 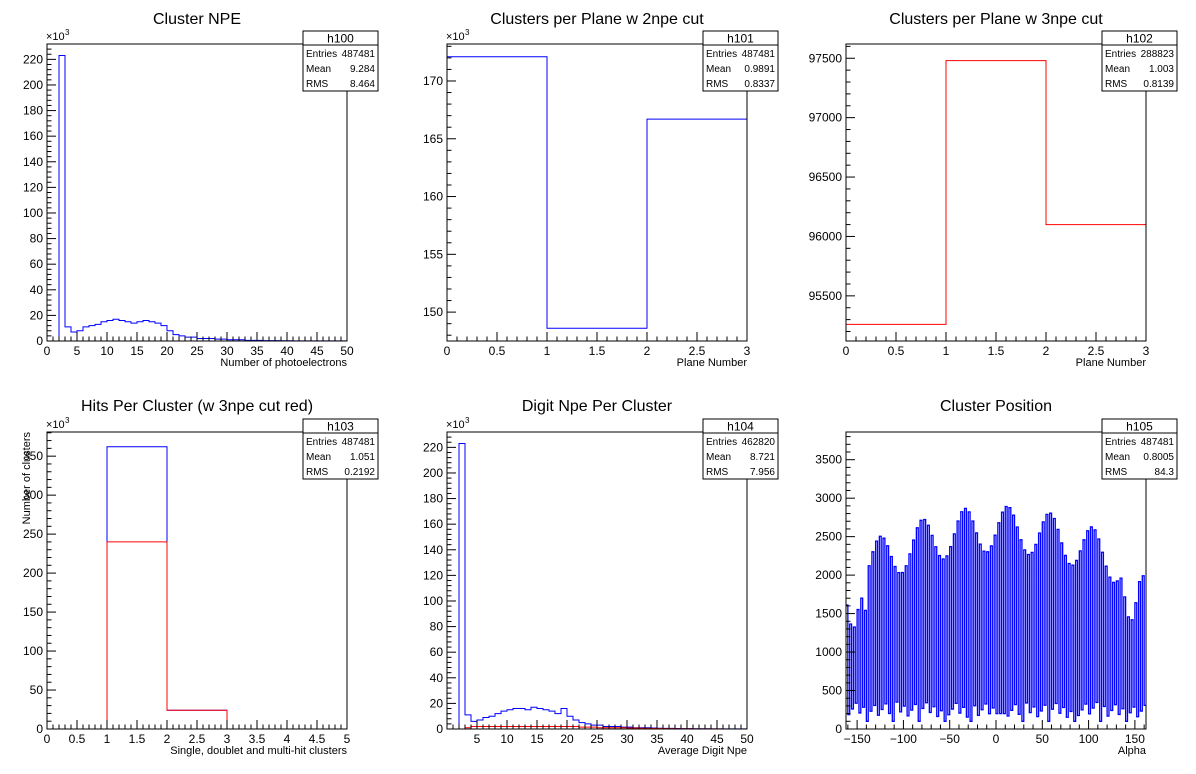 I want to click on x-tick-label: 100, so click(x=1089, y=739).